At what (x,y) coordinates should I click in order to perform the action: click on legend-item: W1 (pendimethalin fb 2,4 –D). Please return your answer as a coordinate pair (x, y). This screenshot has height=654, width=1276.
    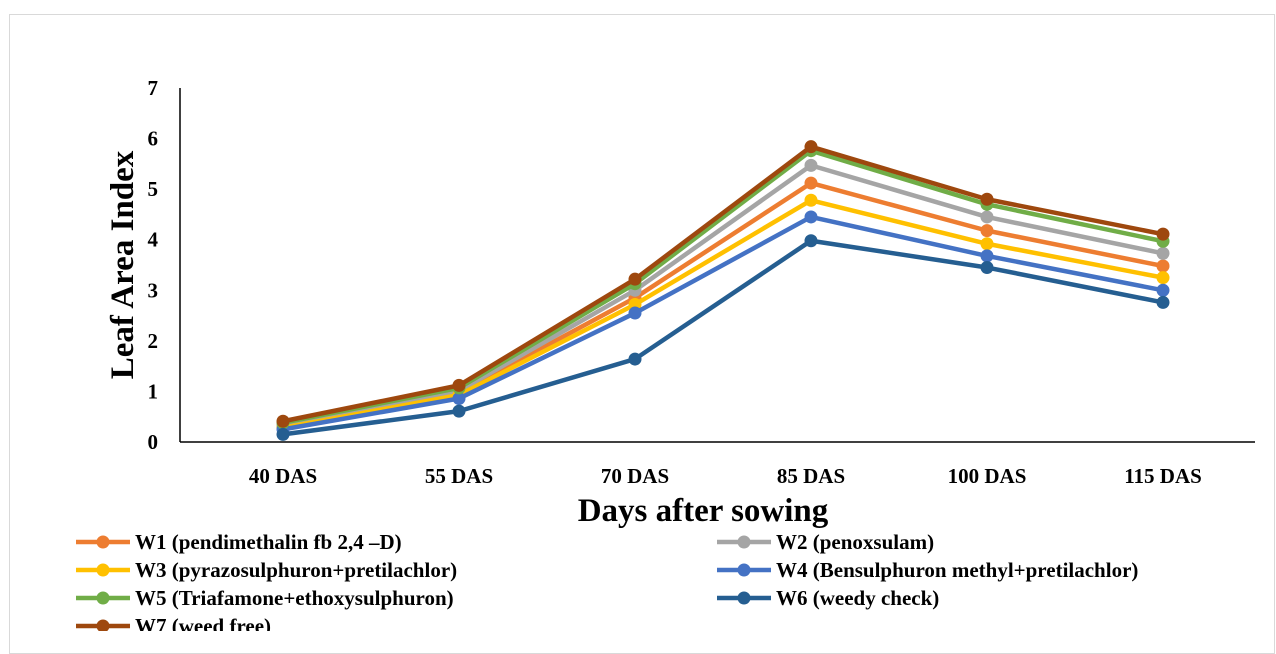
    Looking at the image, I should click on (239, 542).